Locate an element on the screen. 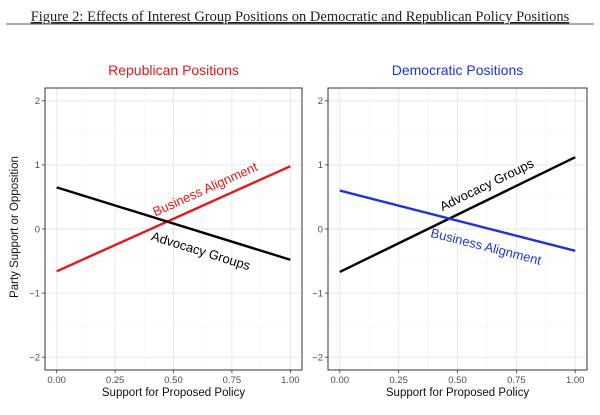  panel-title: Democratic Positions is located at coordinates (458, 70).